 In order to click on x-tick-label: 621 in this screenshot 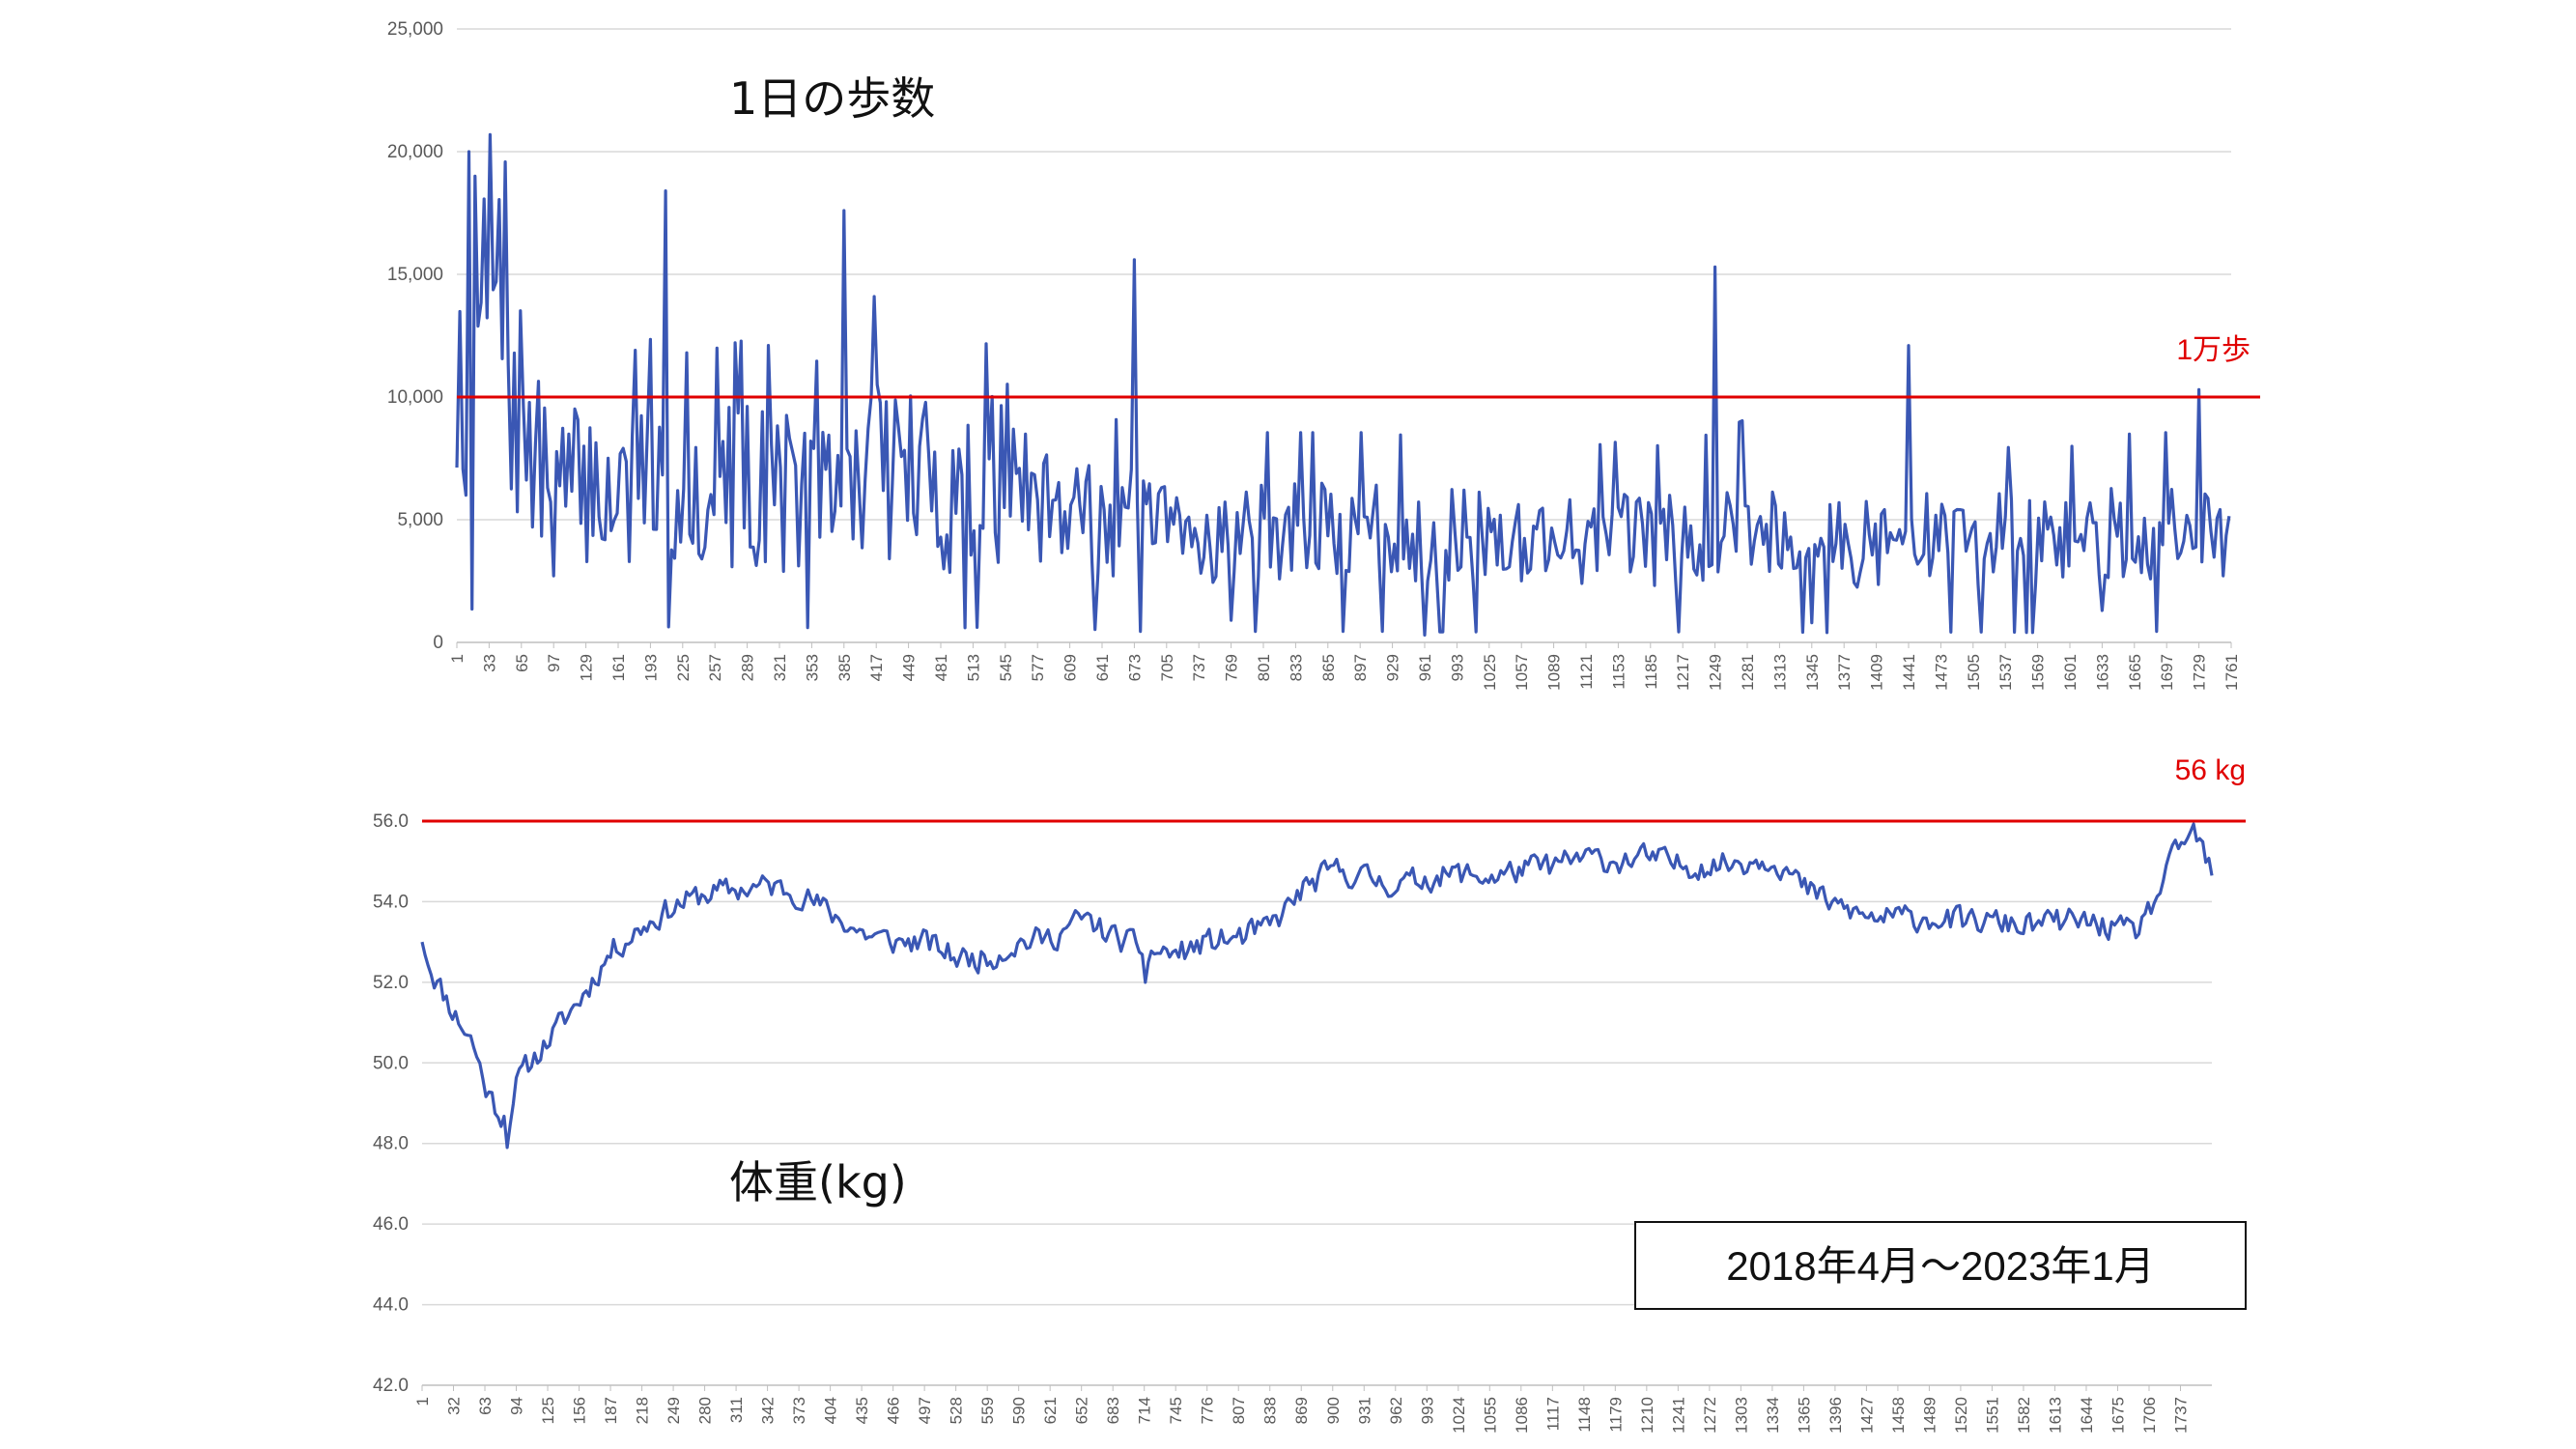, I will do `click(1050, 1410)`.